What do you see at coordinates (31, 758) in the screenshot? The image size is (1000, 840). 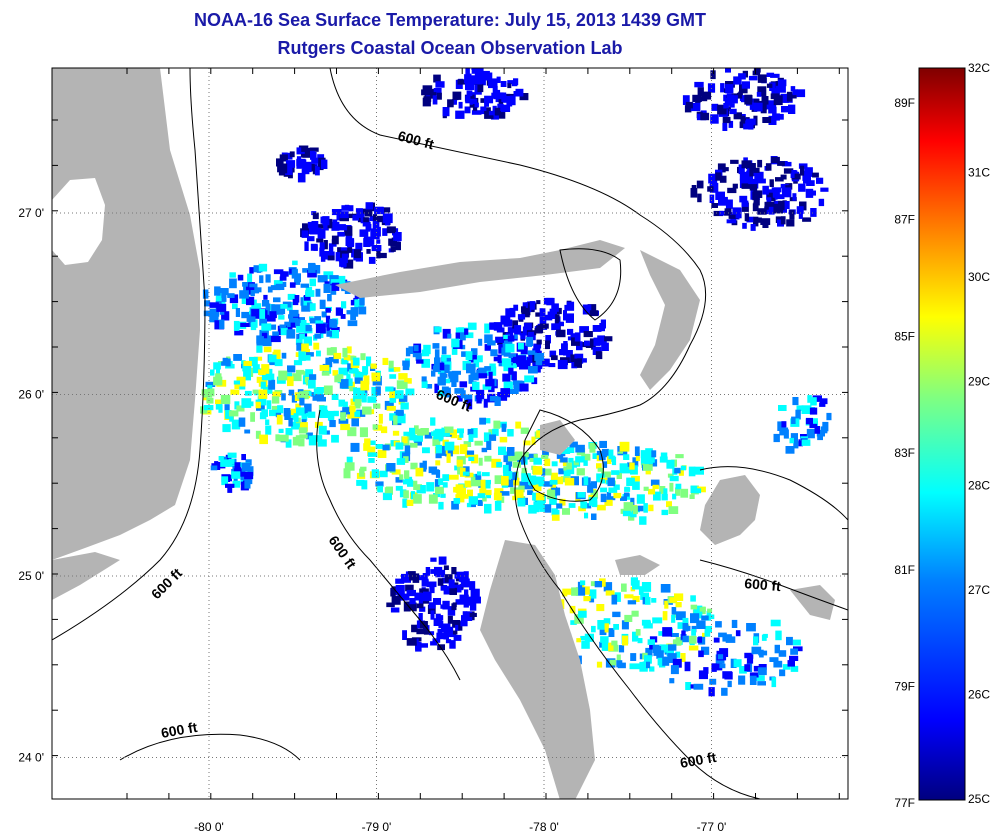 I see `latitude-label: 24 0'` at bounding box center [31, 758].